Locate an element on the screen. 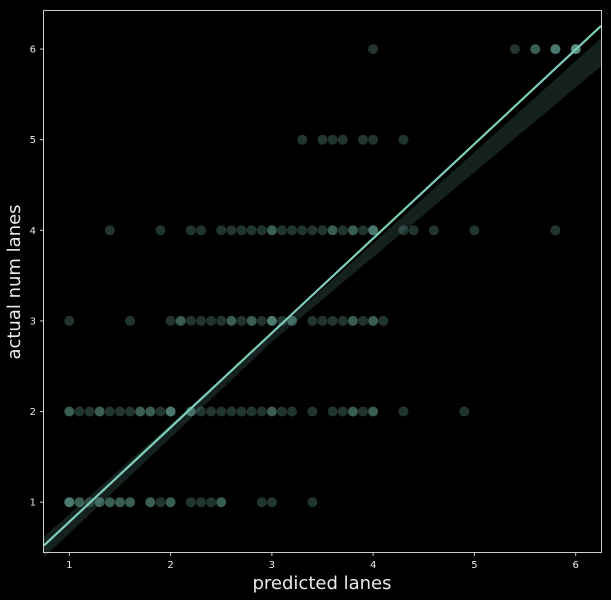  y-tick-label: 1 is located at coordinates (33, 503).